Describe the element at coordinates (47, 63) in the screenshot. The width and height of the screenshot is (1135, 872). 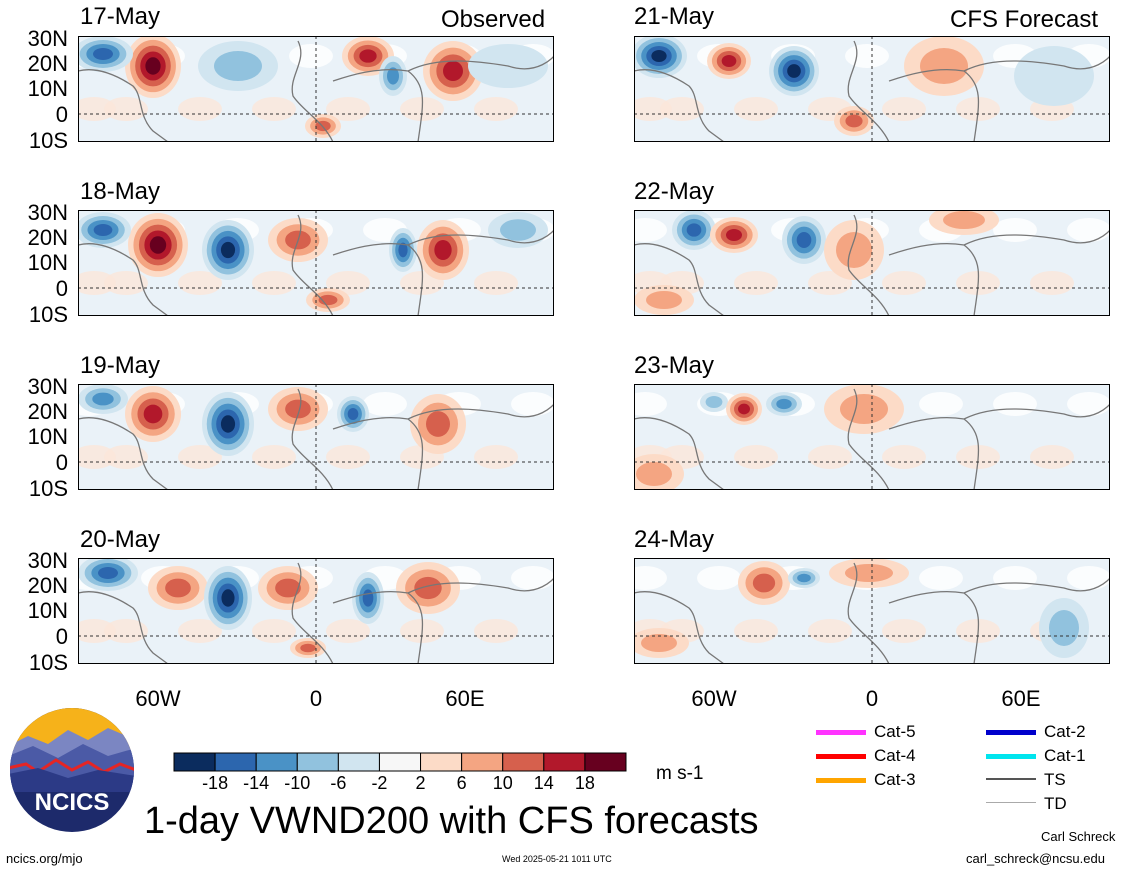
I see `lat-label-row1-1: 20N` at that location.